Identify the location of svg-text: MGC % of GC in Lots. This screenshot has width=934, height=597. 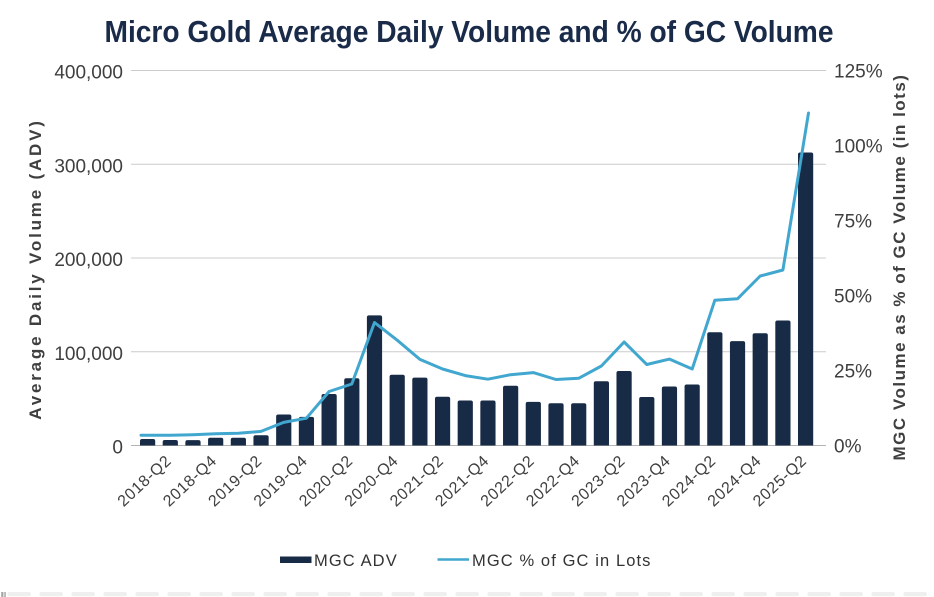
(562, 561).